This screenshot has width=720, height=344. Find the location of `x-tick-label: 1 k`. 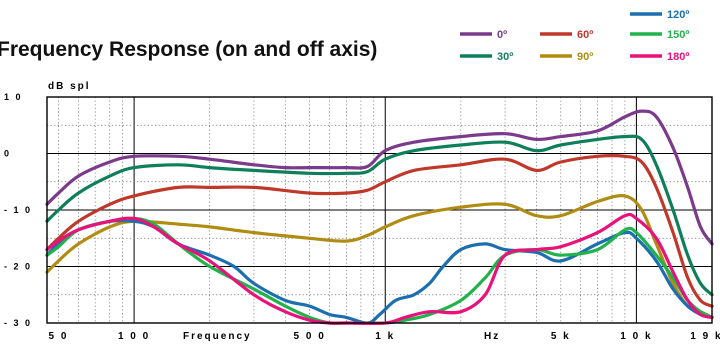

x-tick-label: 1 k is located at coordinates (385, 336).